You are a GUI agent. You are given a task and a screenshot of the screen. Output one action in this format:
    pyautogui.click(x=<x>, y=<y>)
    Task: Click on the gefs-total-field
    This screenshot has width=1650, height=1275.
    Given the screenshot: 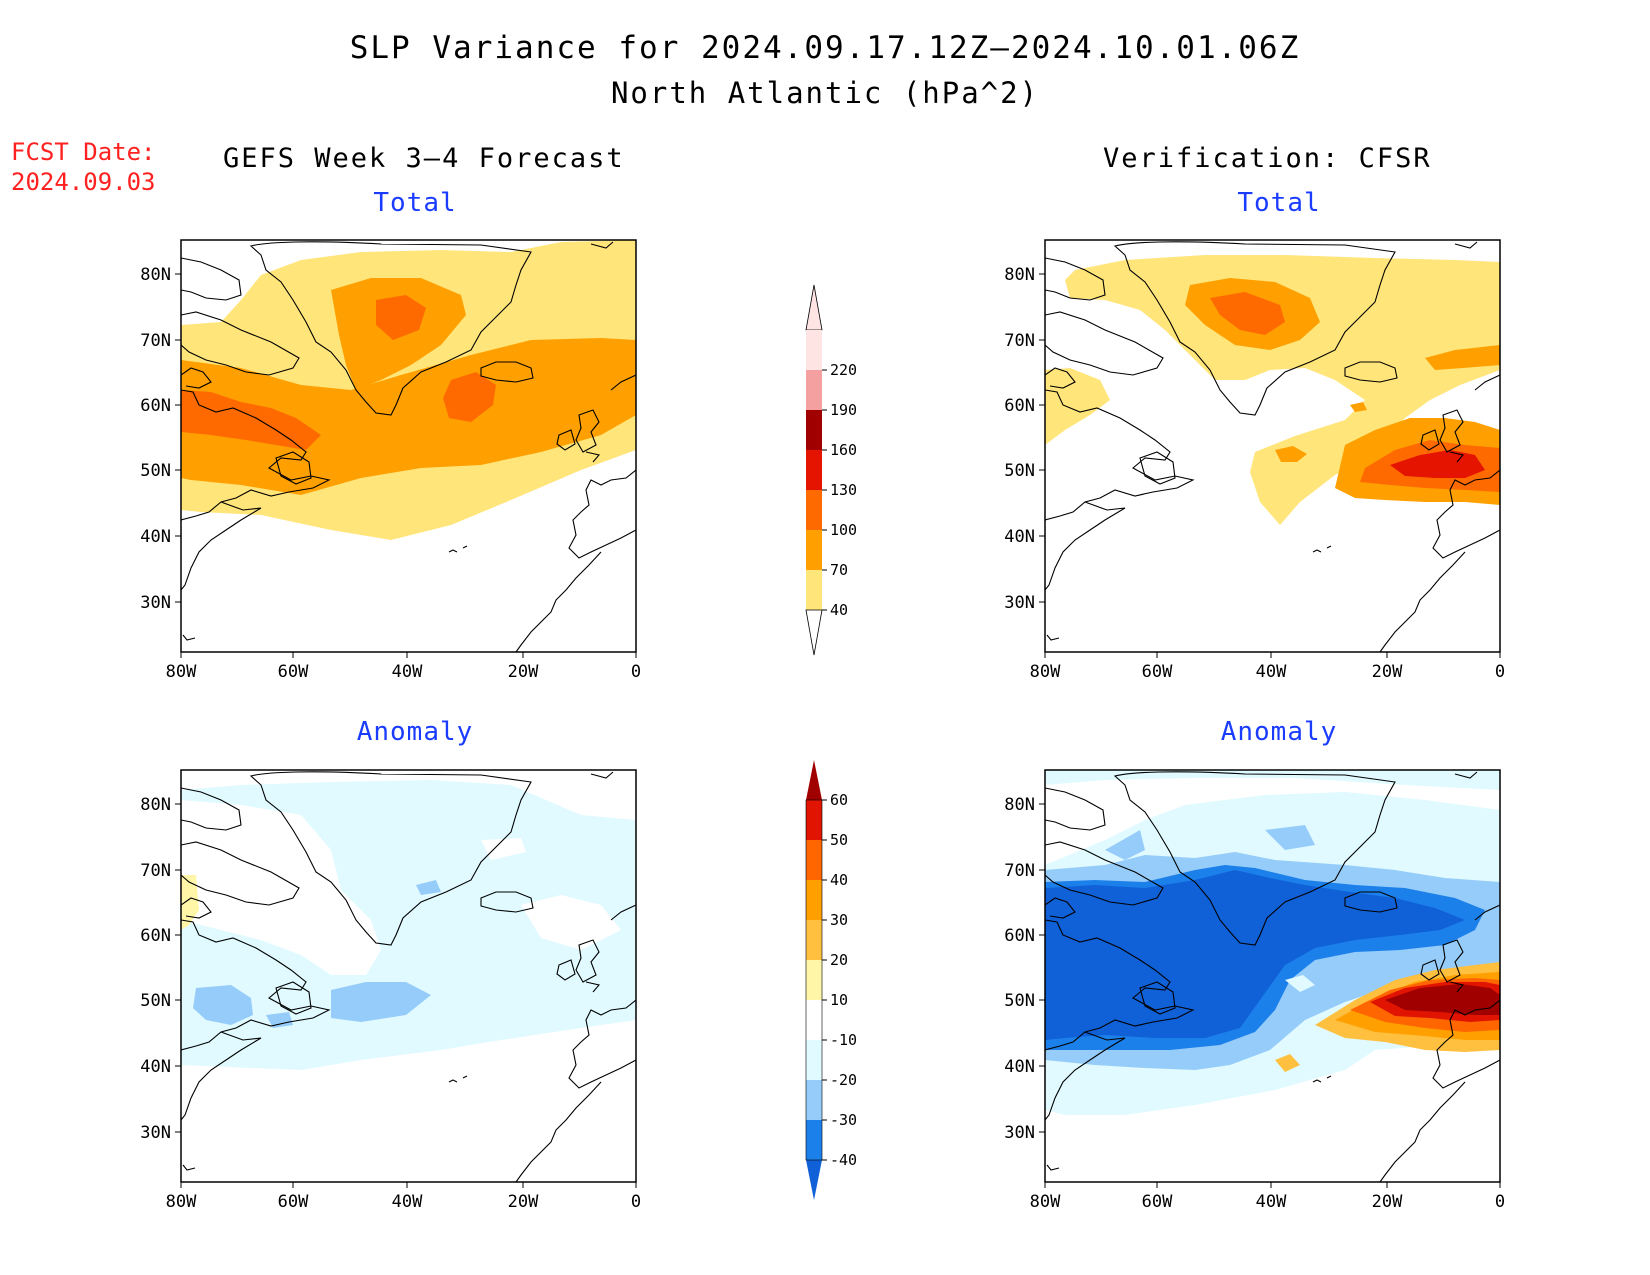 What is the action you would take?
    pyautogui.click(x=408, y=446)
    